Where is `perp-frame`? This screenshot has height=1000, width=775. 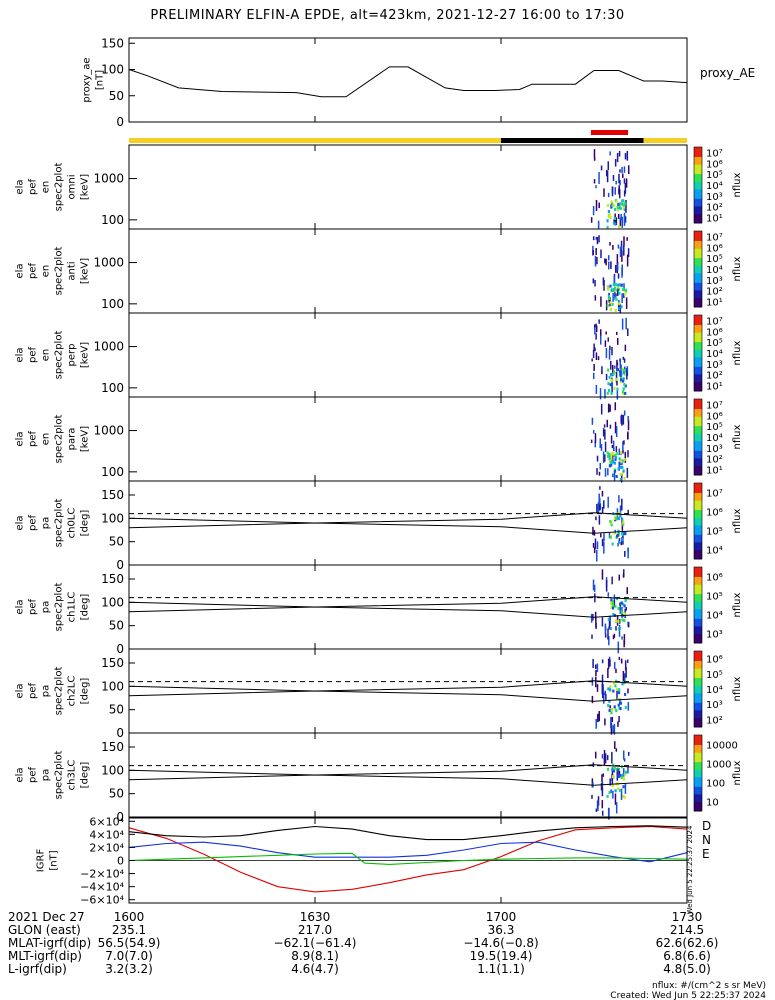 perp-frame is located at coordinates (408, 355).